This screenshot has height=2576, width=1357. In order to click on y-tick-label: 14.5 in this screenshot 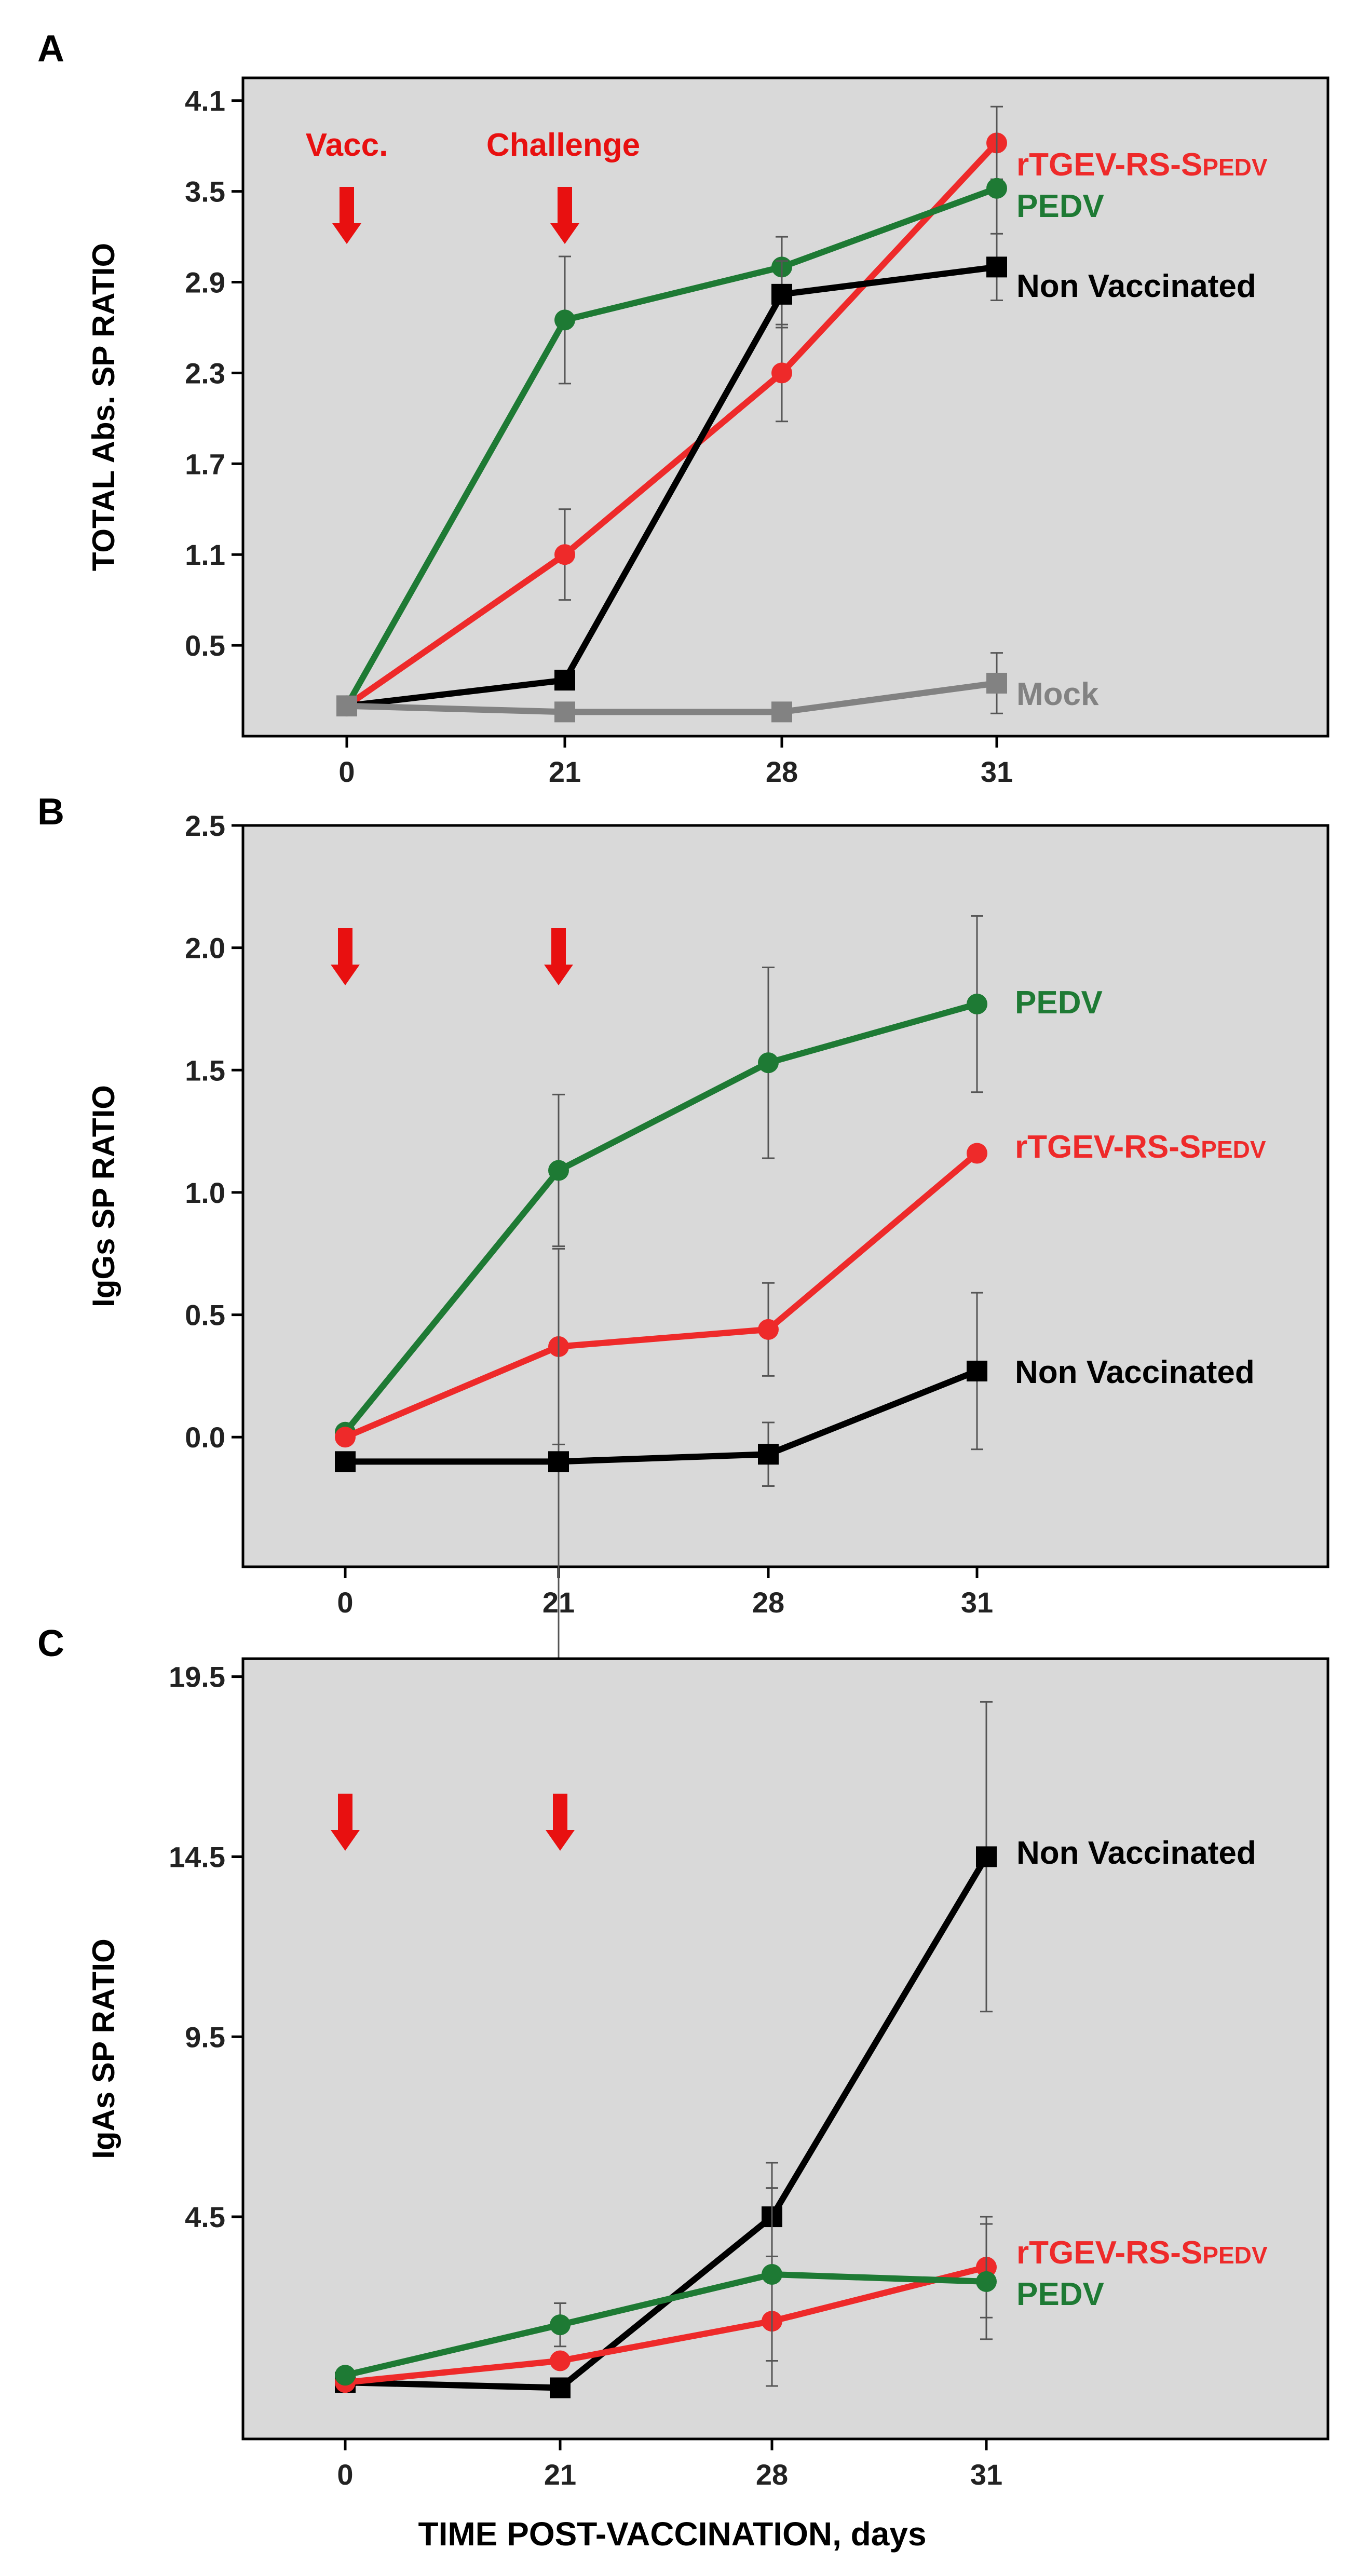, I will do `click(197, 1856)`.